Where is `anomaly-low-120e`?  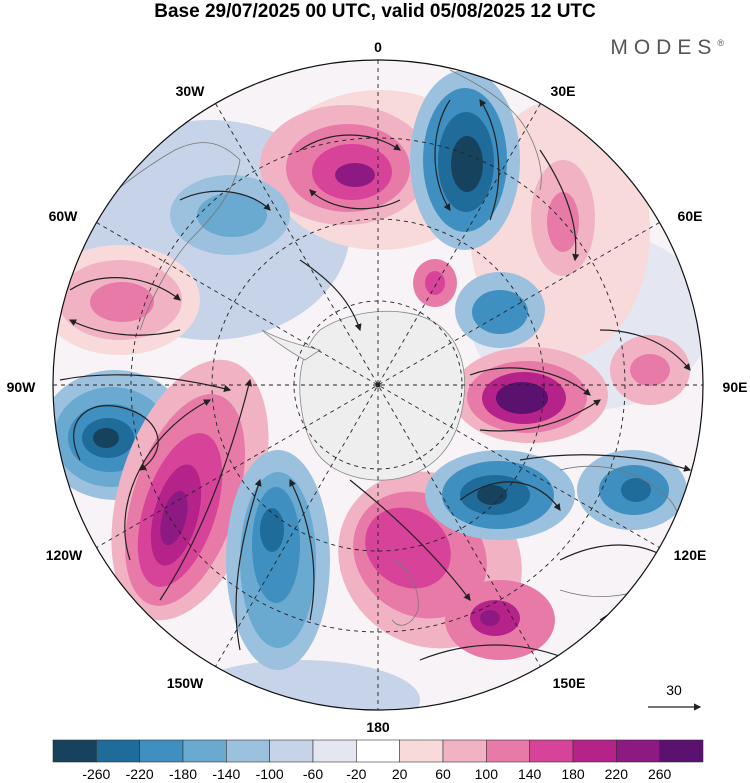 anomaly-low-120e is located at coordinates (500, 495).